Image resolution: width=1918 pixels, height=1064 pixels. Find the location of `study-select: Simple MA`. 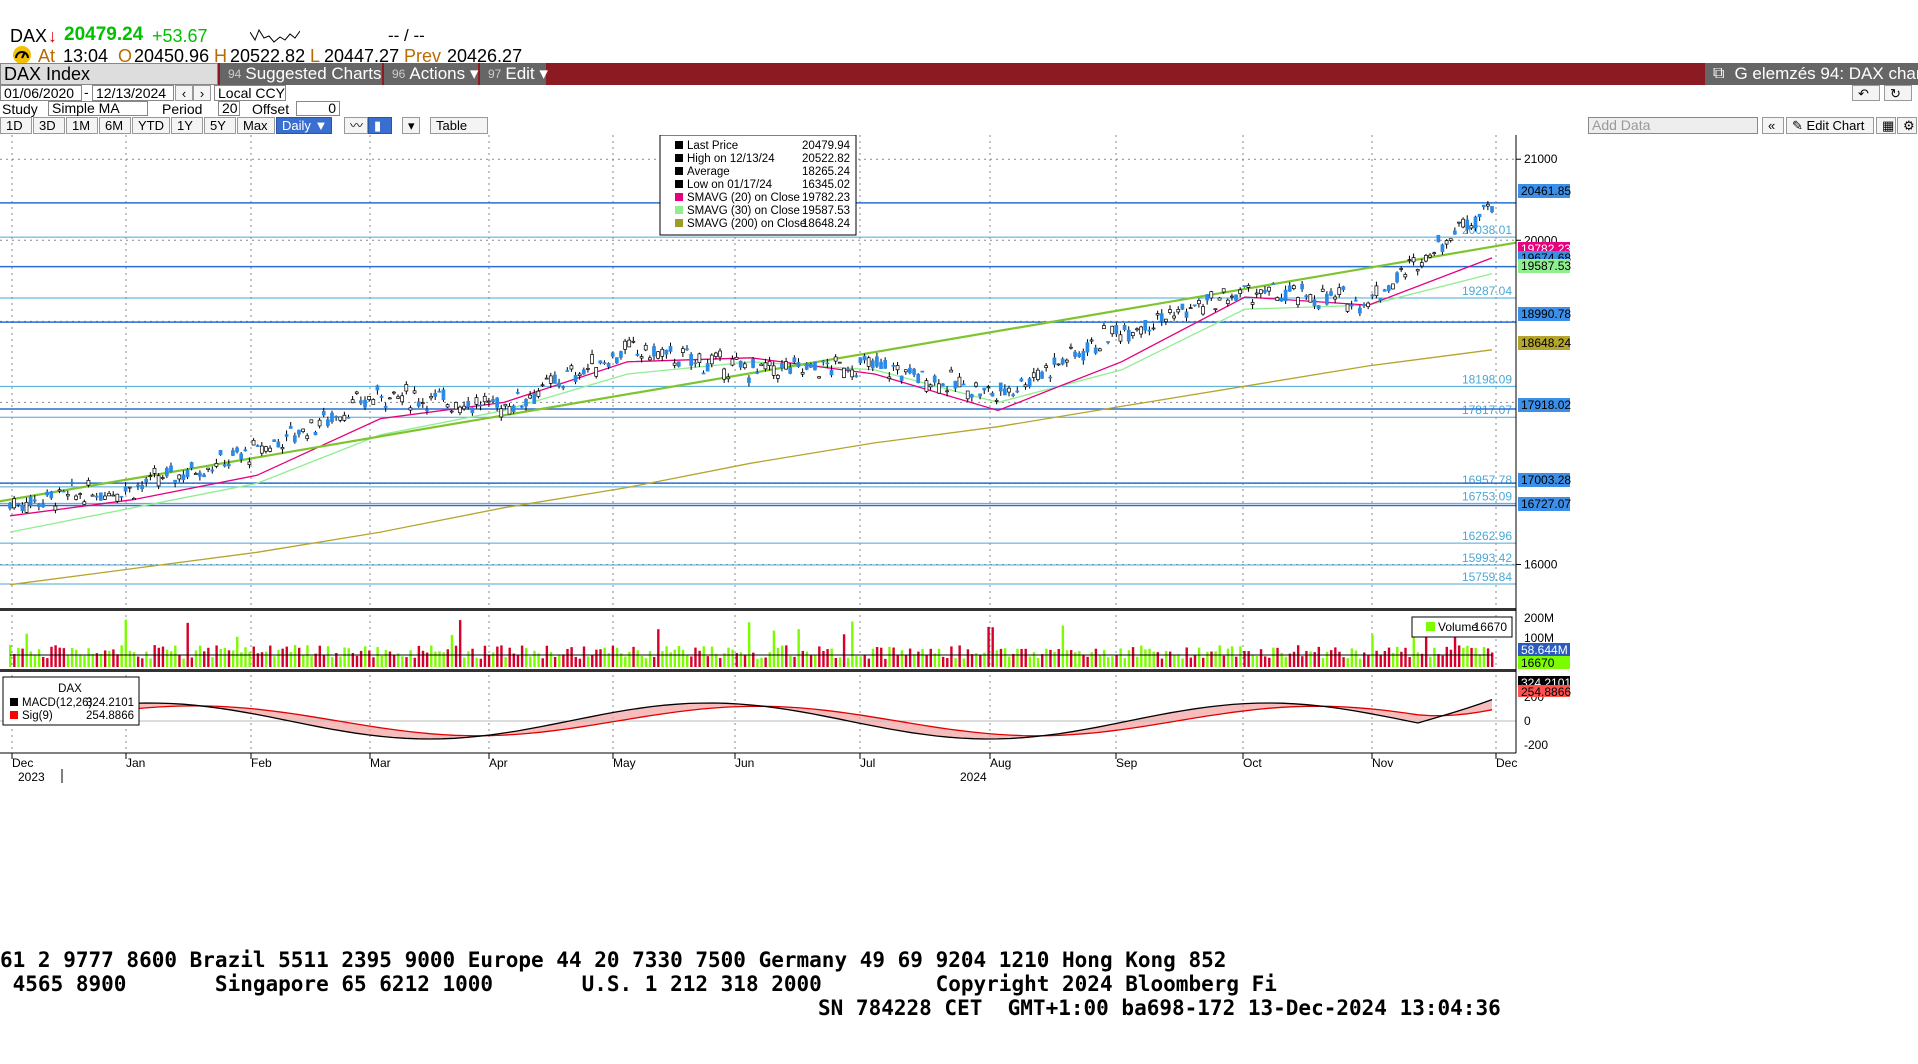

study-select: Simple MA is located at coordinates (98, 108).